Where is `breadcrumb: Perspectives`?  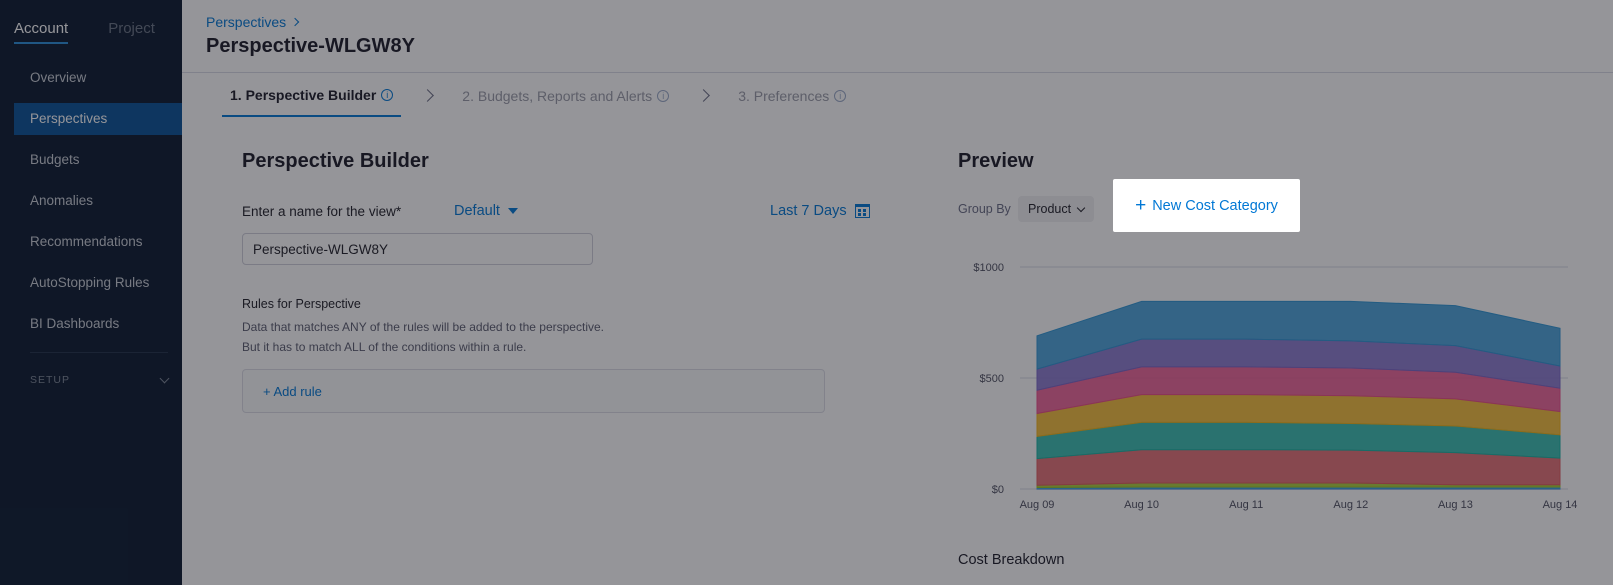 breadcrumb: Perspectives is located at coordinates (253, 22).